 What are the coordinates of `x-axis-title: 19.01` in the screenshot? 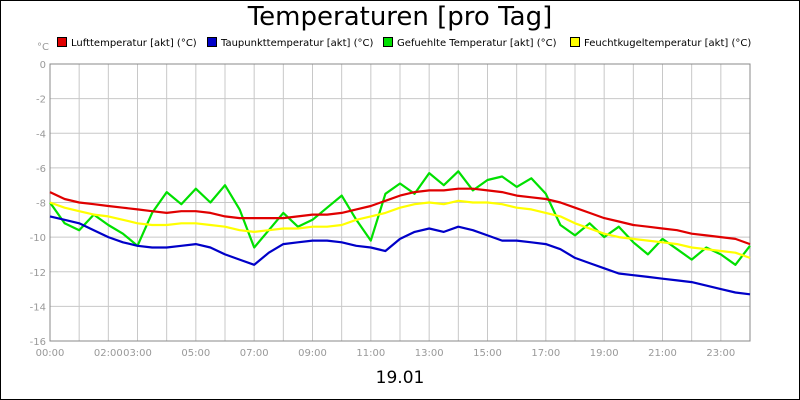 It's located at (400, 378).